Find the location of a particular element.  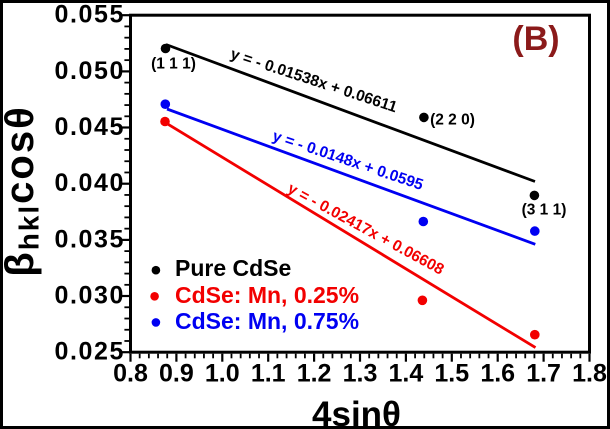

svg-text: 0.9 is located at coordinates (176, 374).